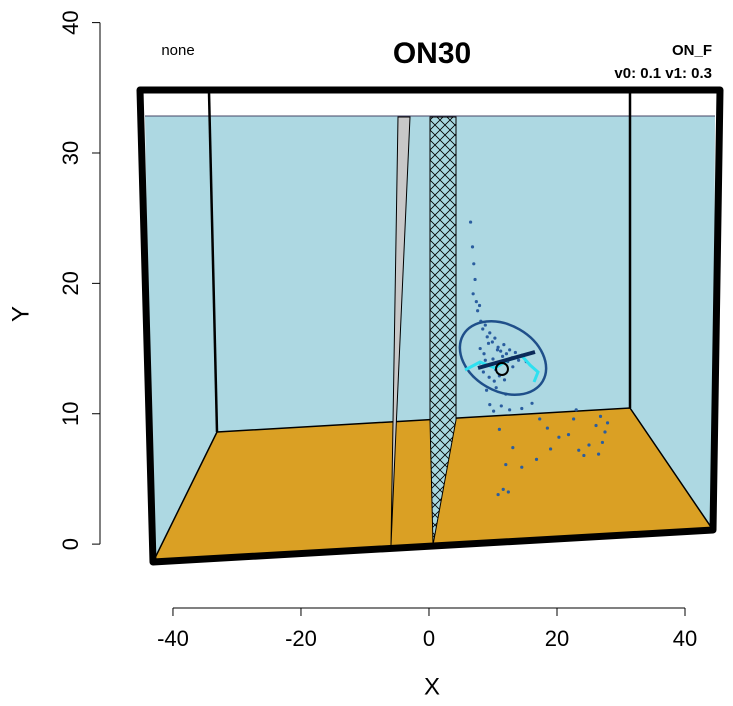  What do you see at coordinates (506, 360) in the screenshot?
I see `heading` at bounding box center [506, 360].